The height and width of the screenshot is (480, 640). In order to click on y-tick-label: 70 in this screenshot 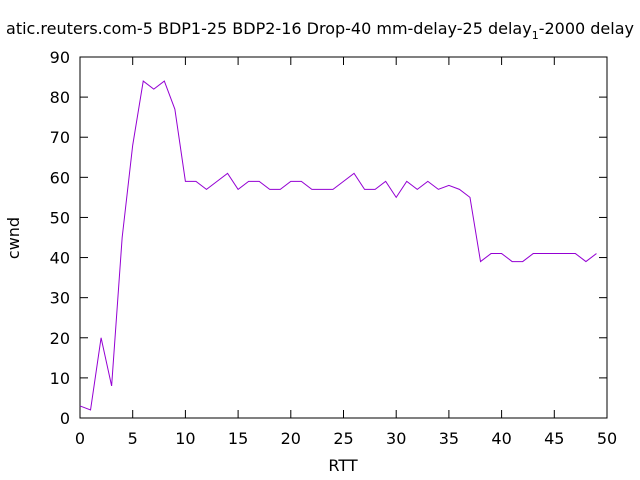, I will do `click(60, 137)`.